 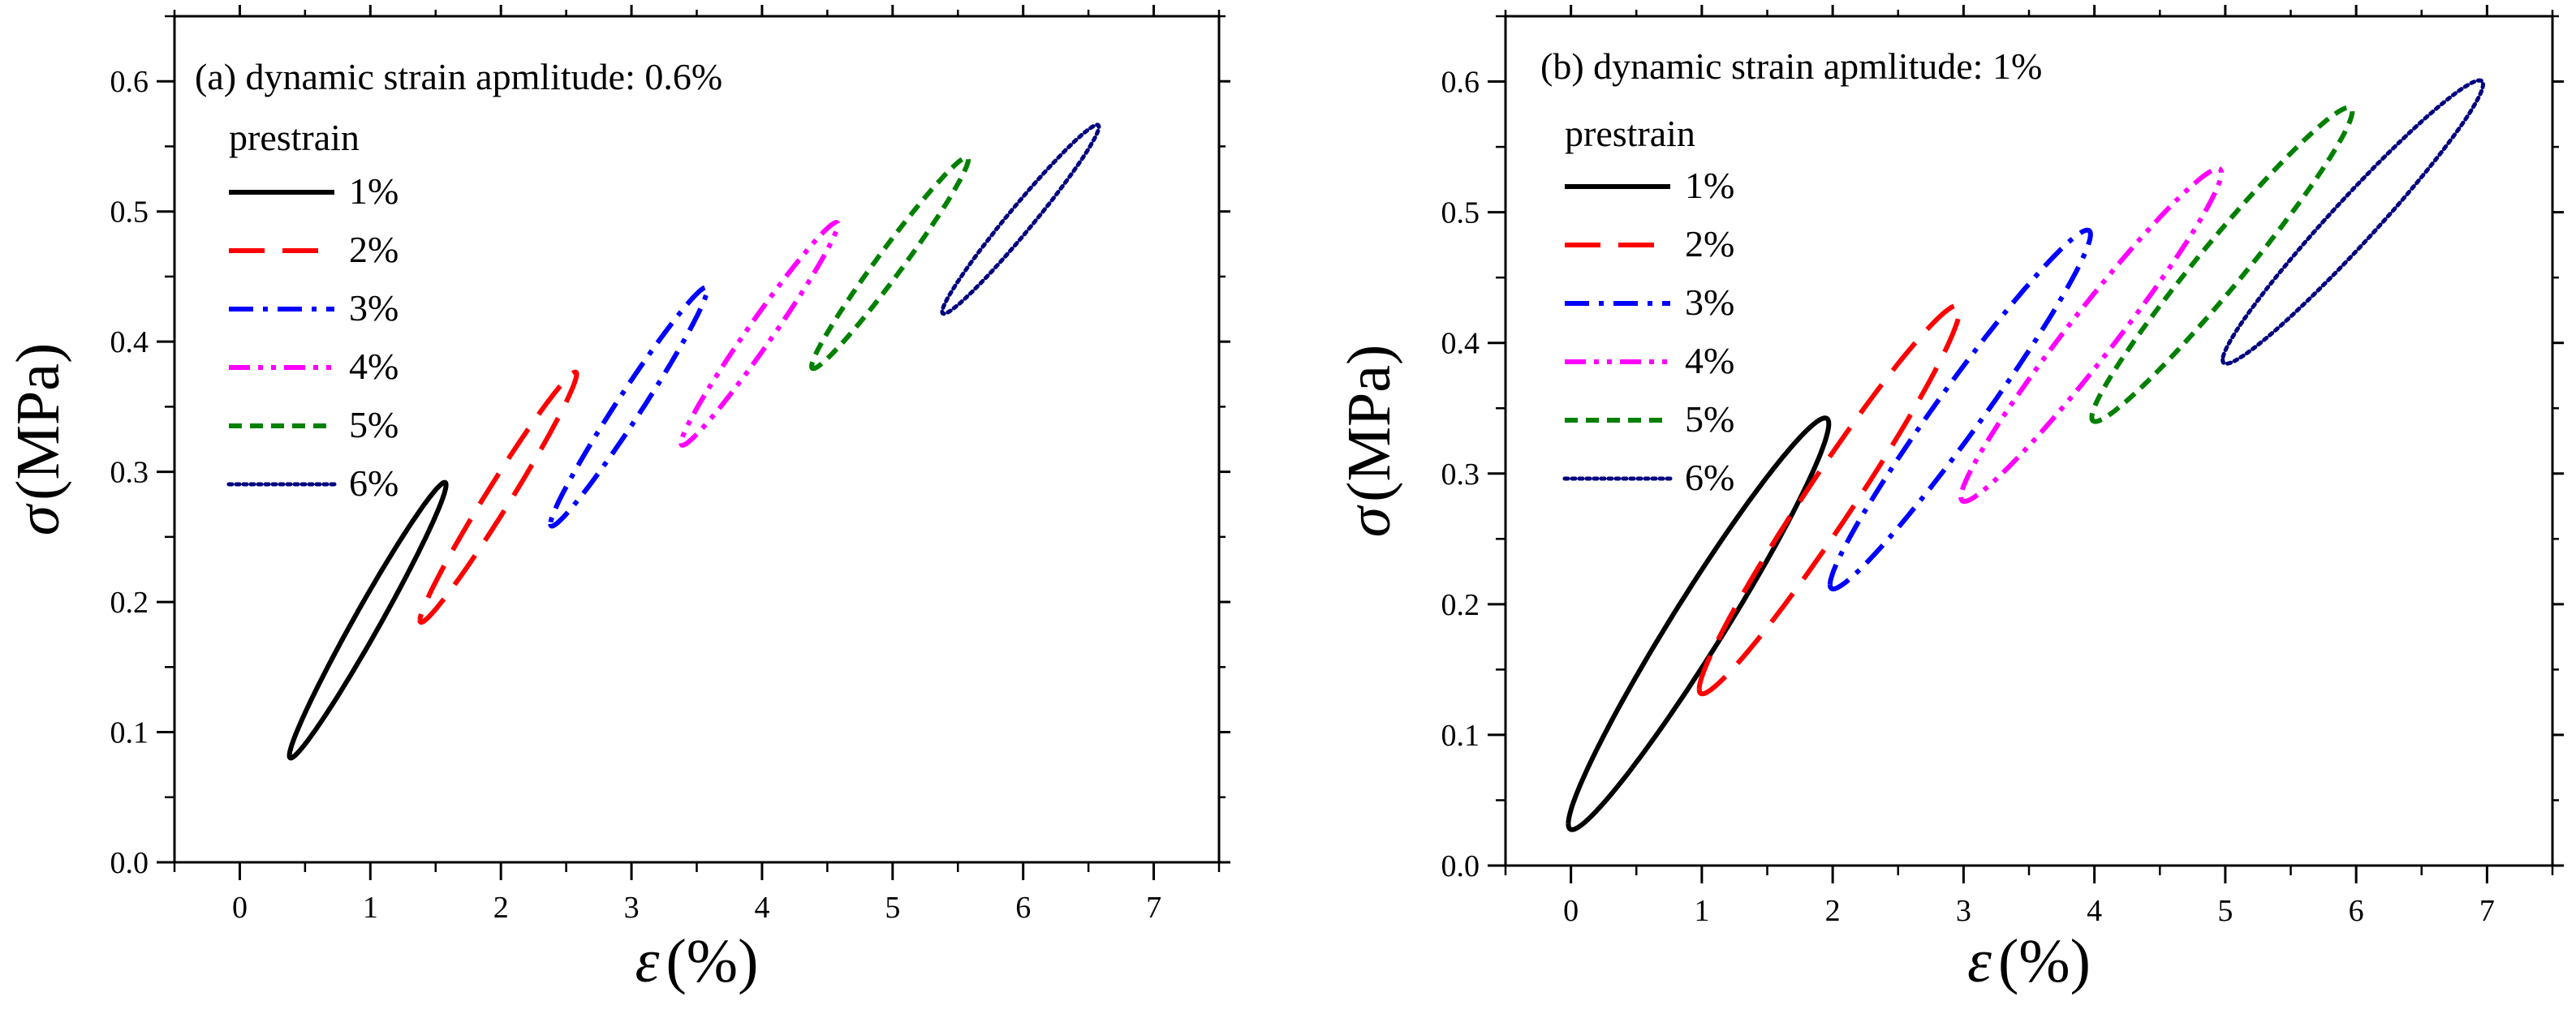 I want to click on panel-title: (b) dynamic strain apmlitude: 1%, so click(x=1791, y=66).